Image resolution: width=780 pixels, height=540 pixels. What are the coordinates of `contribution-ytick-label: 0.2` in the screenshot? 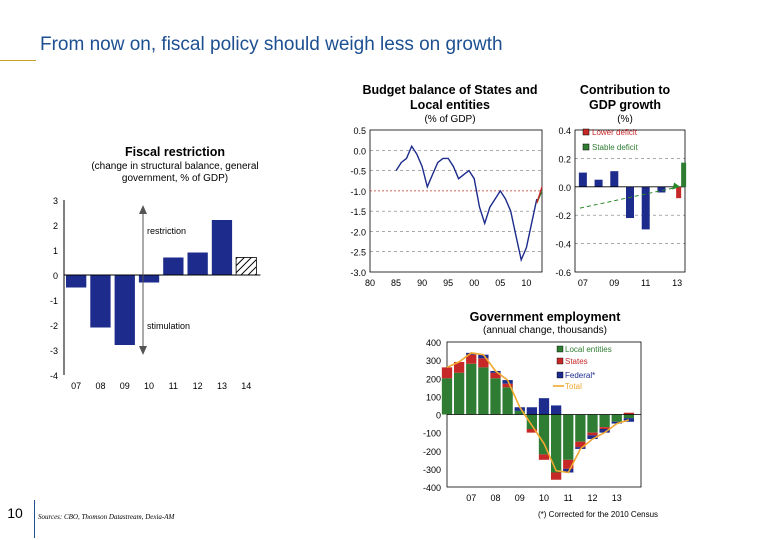 It's located at (564, 159).